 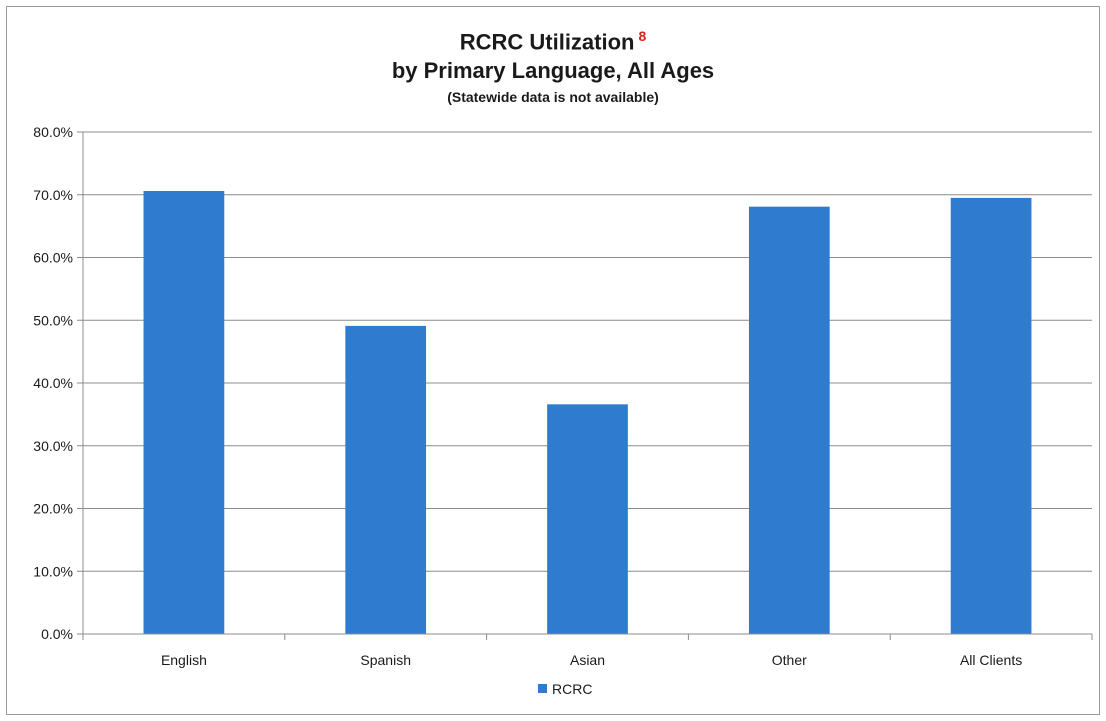 What do you see at coordinates (587, 519) in the screenshot?
I see `bar-asian` at bounding box center [587, 519].